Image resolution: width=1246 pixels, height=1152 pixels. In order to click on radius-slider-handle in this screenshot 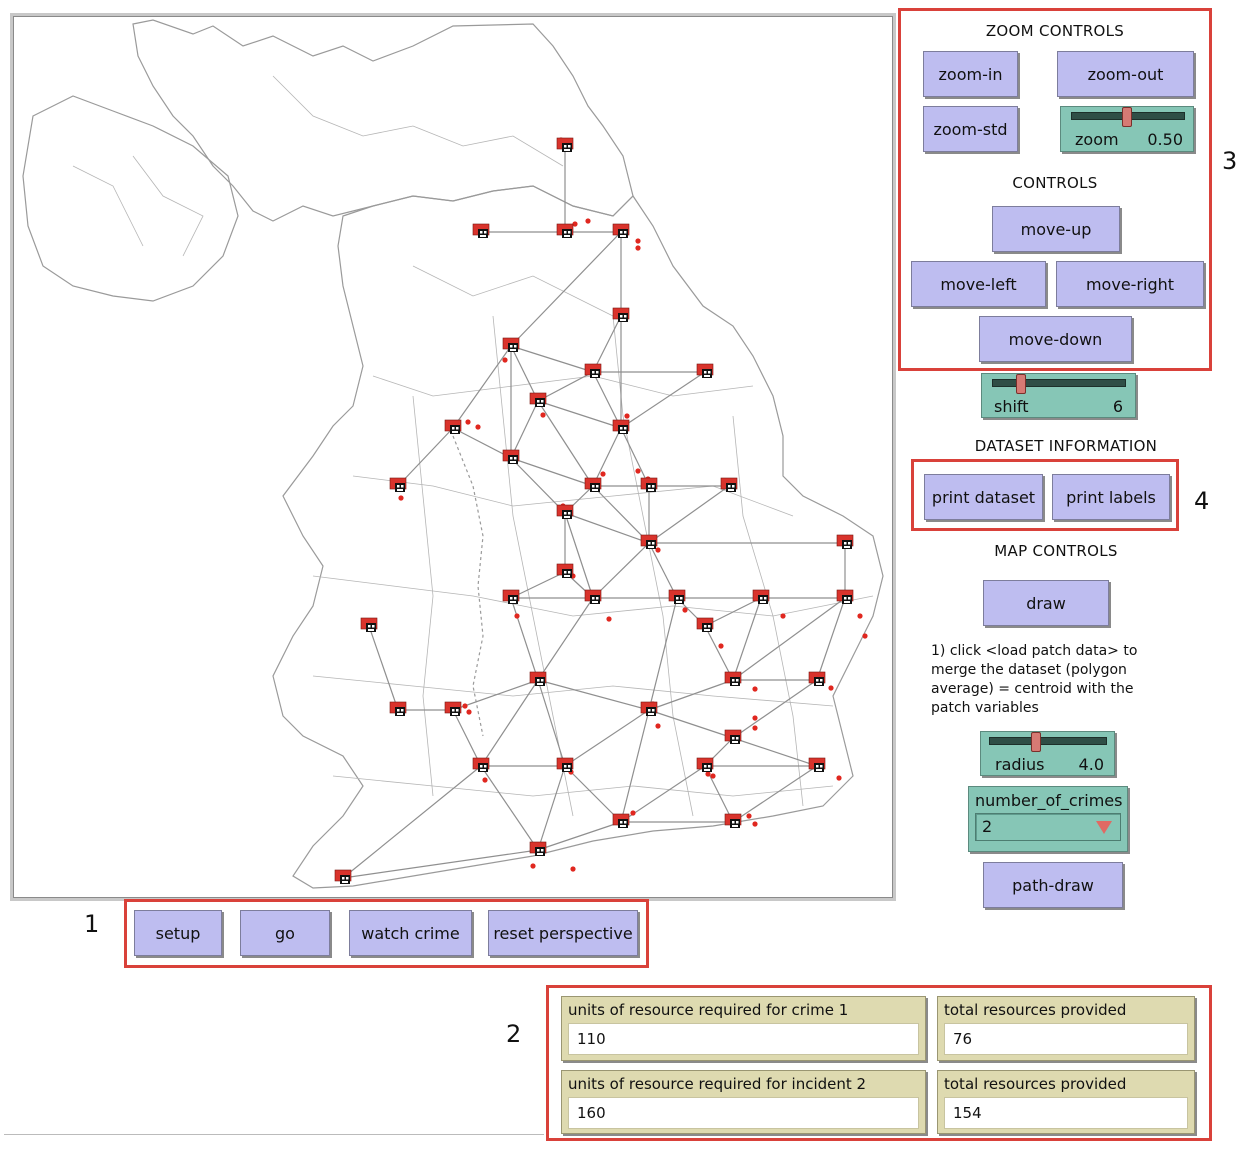, I will do `click(1036, 742)`.